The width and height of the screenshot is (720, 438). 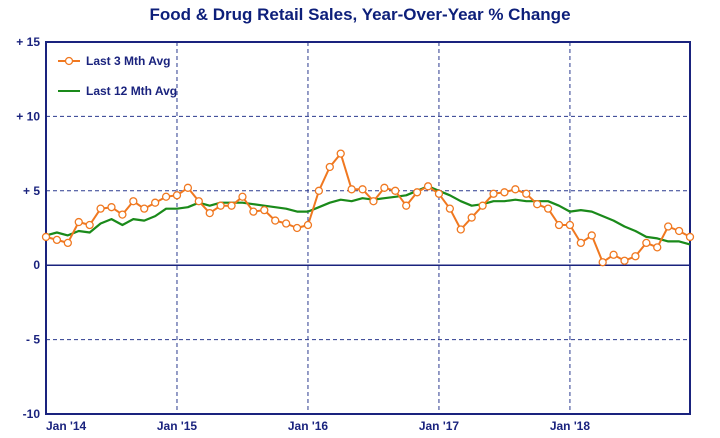 What do you see at coordinates (69, 61) in the screenshot?
I see `legend-marker` at bounding box center [69, 61].